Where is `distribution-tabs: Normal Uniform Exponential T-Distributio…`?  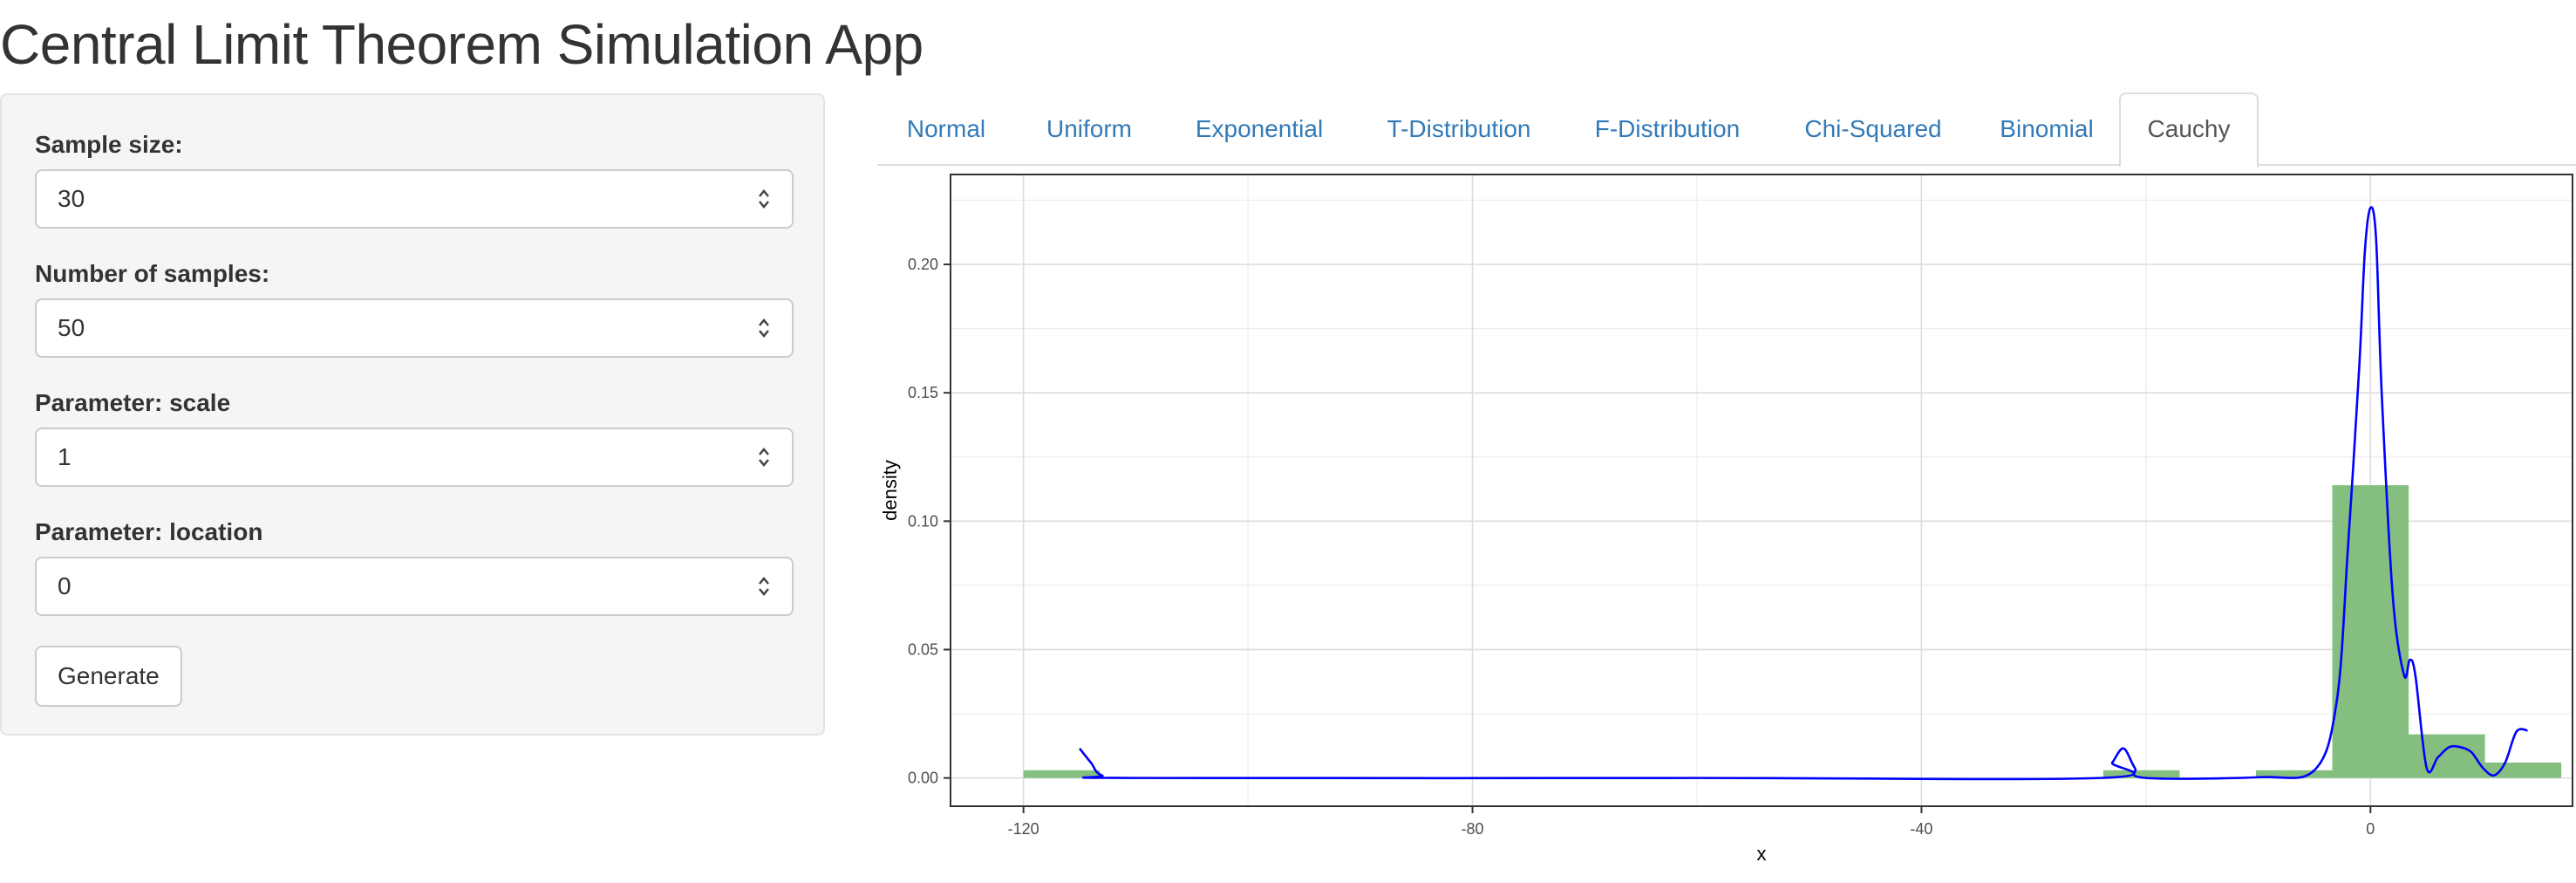
distribution-tabs: Normal Uniform Exponential T-Distributio… is located at coordinates (1726, 130).